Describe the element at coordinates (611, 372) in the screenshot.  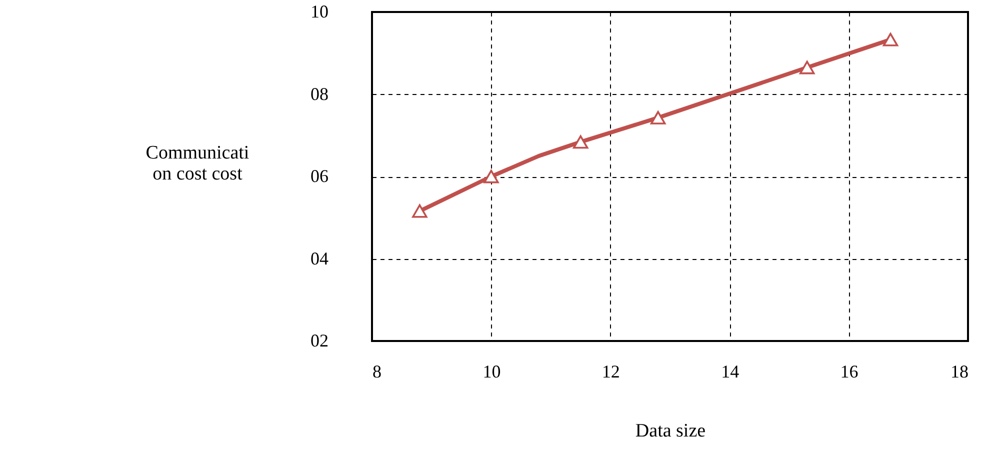
I see `x-tick-label: 12` at that location.